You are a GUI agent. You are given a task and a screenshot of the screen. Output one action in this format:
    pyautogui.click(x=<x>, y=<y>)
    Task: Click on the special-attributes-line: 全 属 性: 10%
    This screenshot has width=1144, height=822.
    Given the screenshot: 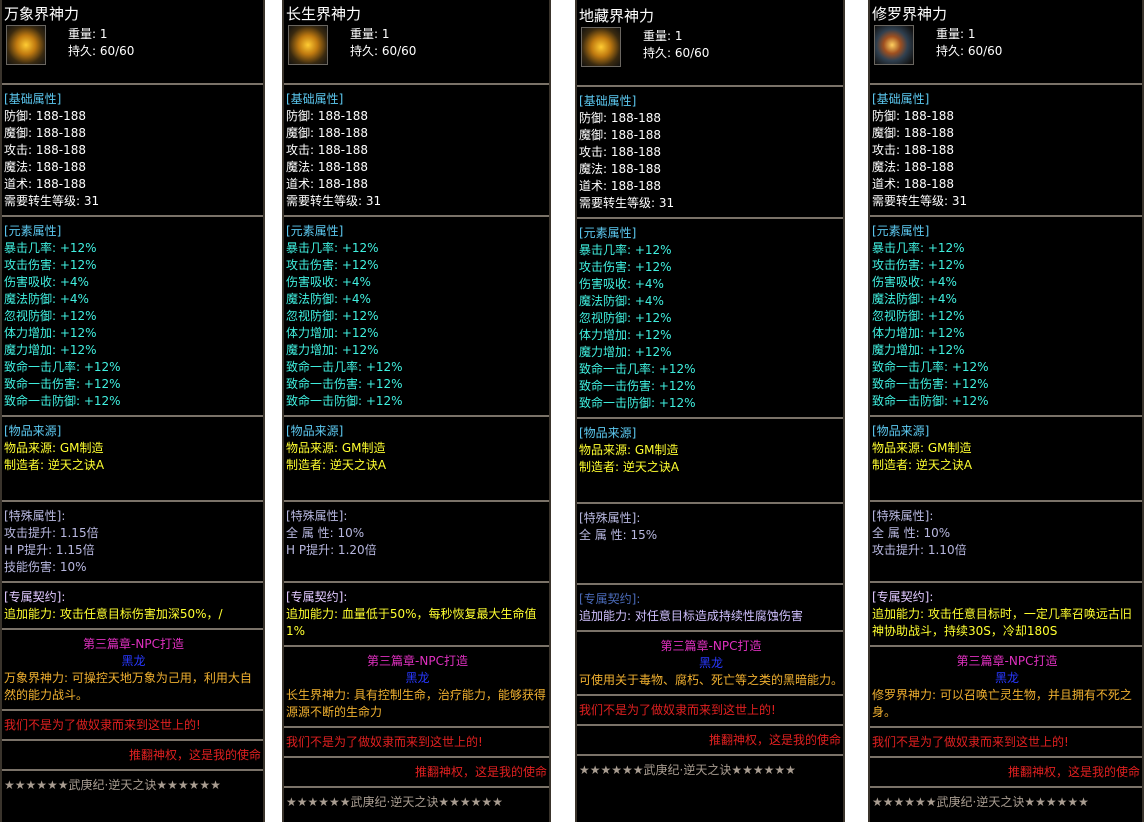 What is the action you would take?
    pyautogui.click(x=325, y=533)
    